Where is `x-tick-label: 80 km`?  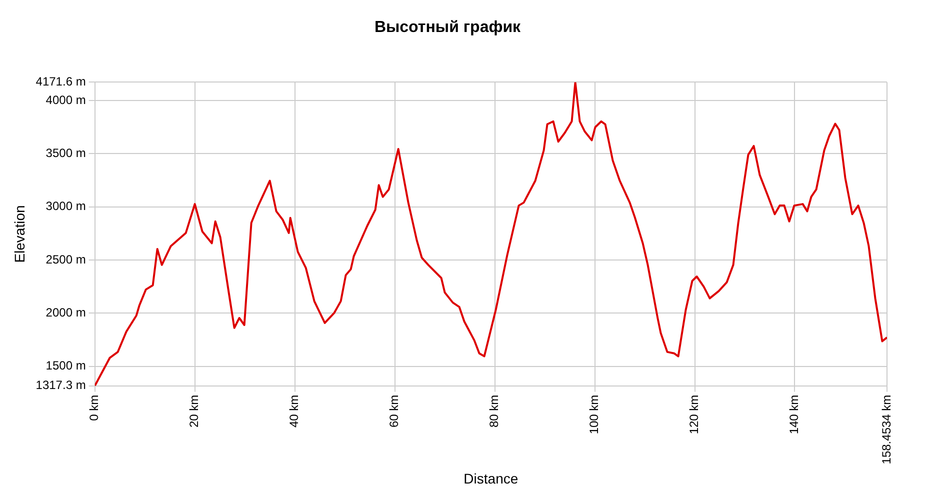 x-tick-label: 80 km is located at coordinates (494, 411).